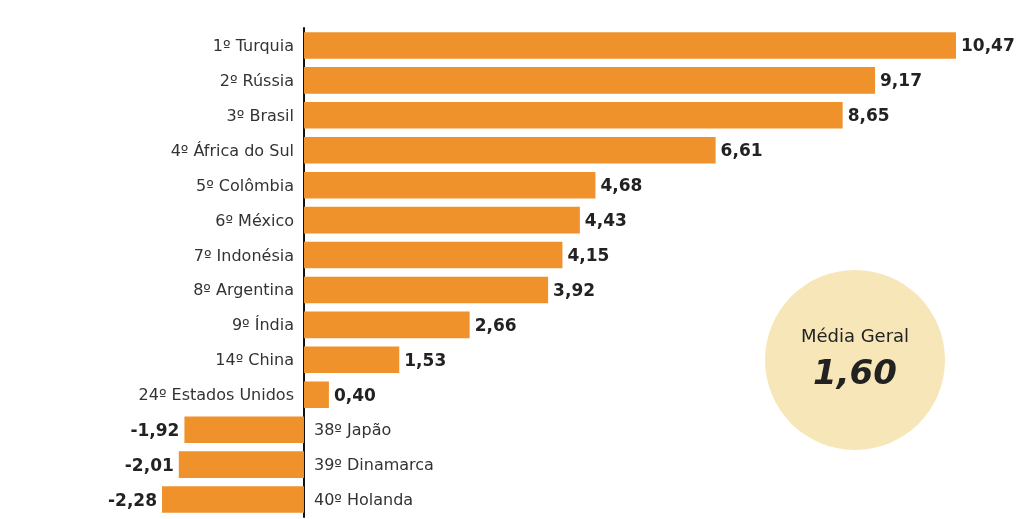 The width and height of the screenshot is (1031, 519). What do you see at coordinates (605, 220) in the screenshot?
I see `data-label: 4,43` at bounding box center [605, 220].